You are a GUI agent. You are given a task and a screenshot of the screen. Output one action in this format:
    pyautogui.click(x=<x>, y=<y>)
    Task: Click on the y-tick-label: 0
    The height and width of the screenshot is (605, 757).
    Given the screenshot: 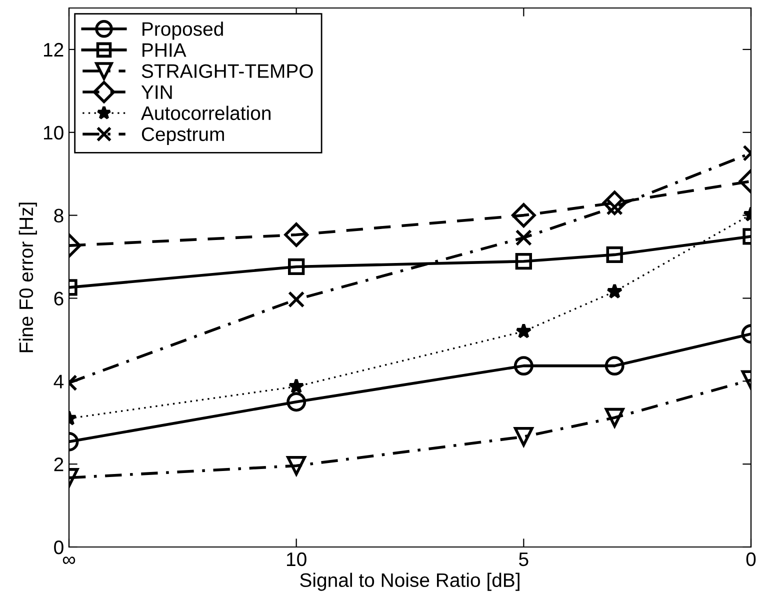 What is the action you would take?
    pyautogui.click(x=59, y=547)
    